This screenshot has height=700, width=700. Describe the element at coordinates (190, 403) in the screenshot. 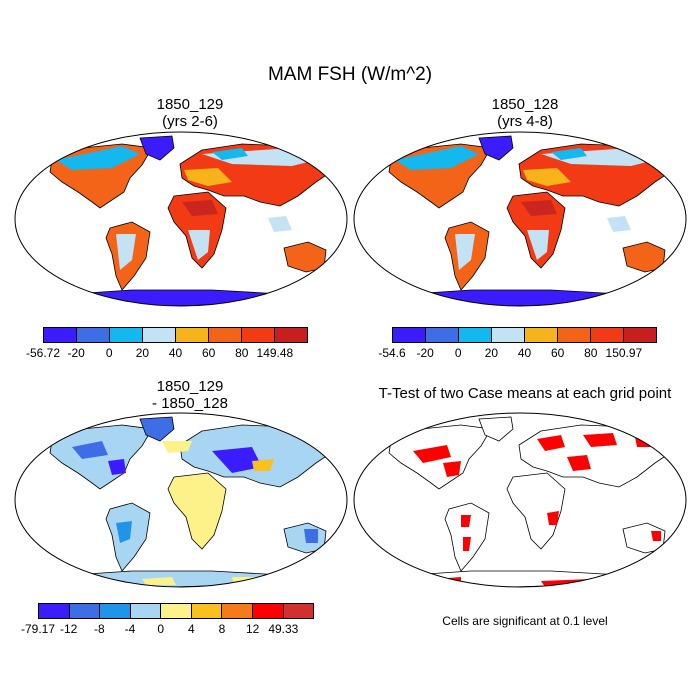

I see `panel-3-title-line2: - 1850_128` at that location.